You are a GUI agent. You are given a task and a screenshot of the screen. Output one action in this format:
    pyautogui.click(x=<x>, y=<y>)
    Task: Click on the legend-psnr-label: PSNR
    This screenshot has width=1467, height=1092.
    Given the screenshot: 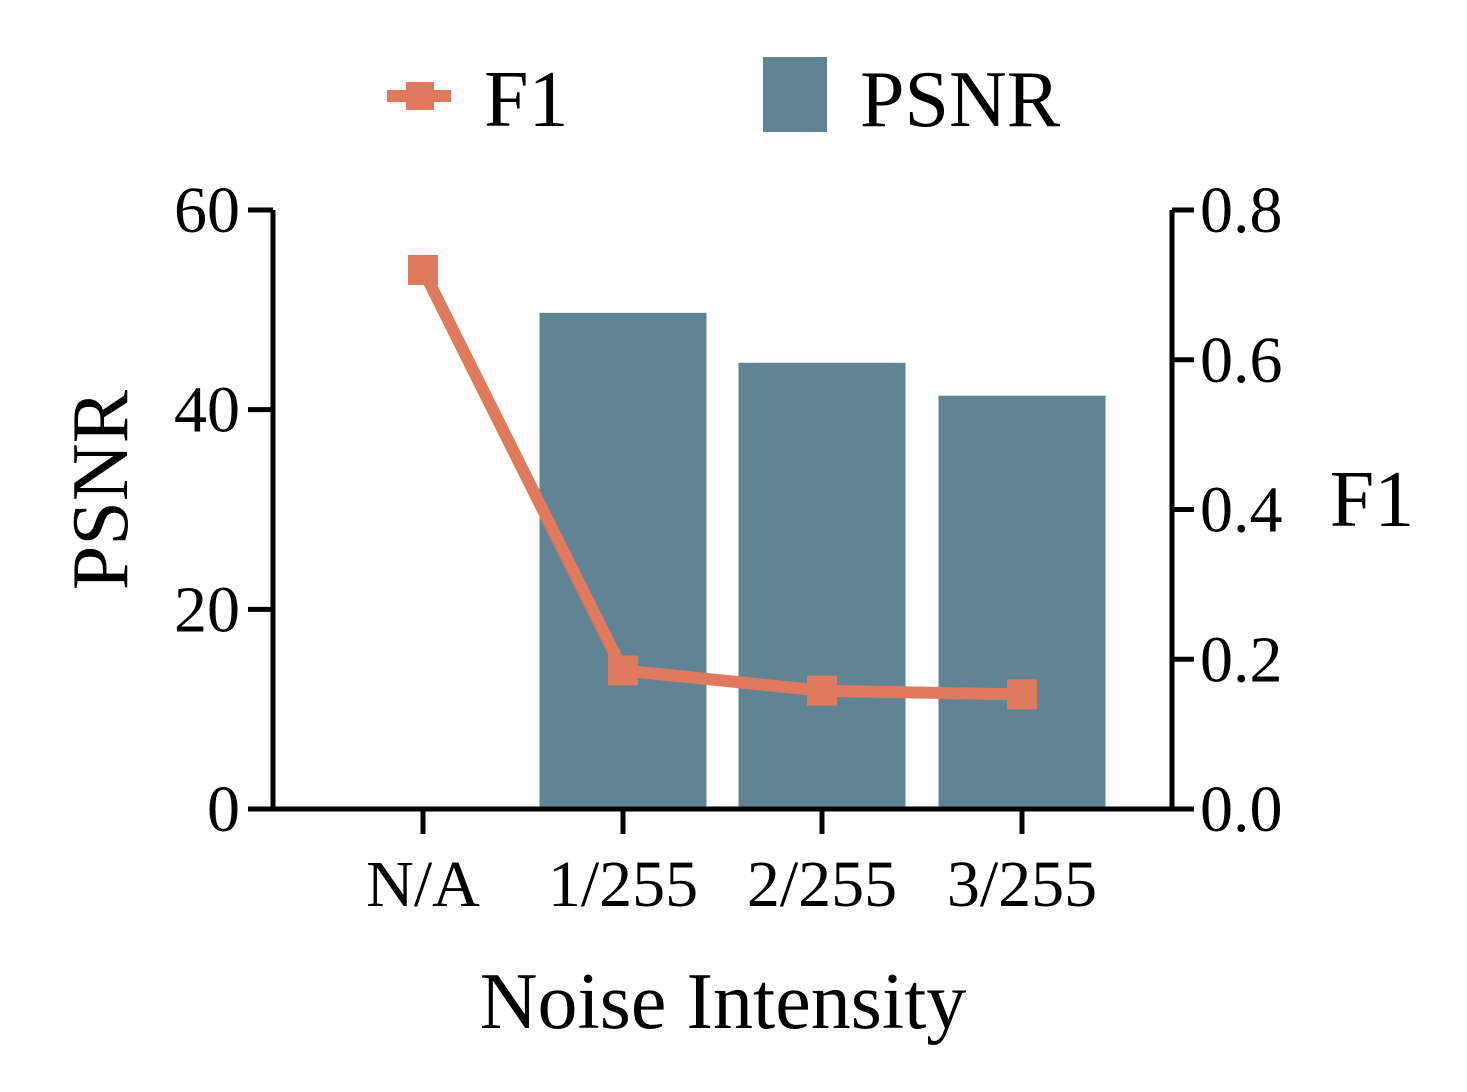 What is the action you would take?
    pyautogui.click(x=960, y=100)
    